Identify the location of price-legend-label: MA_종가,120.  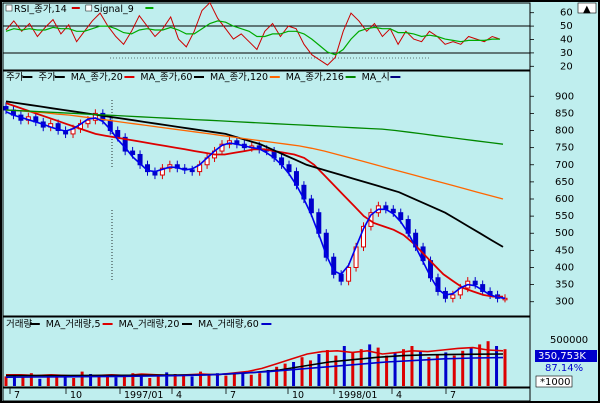
(239, 77).